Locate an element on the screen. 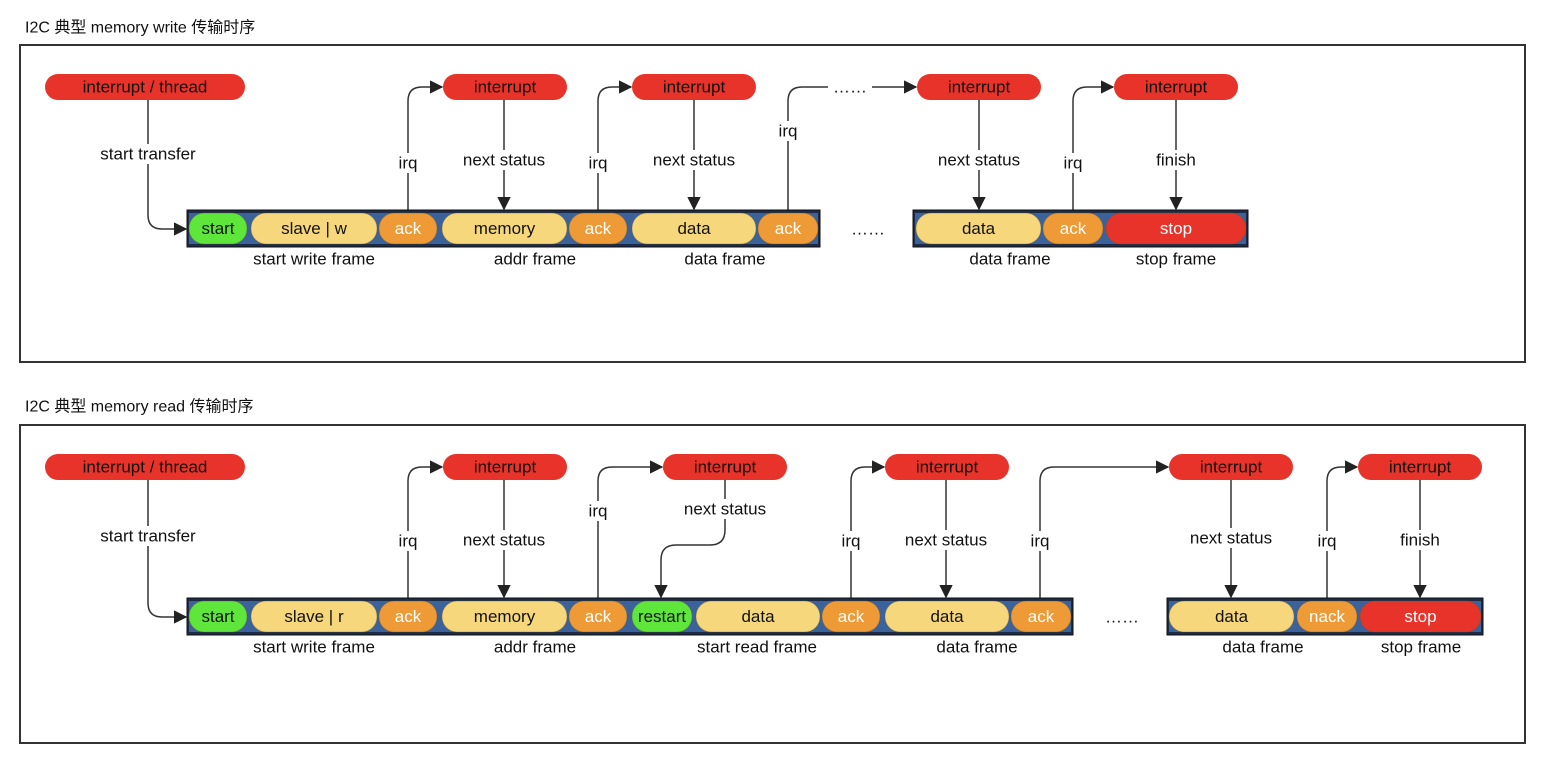  segment-label: slave | r is located at coordinates (314, 616).